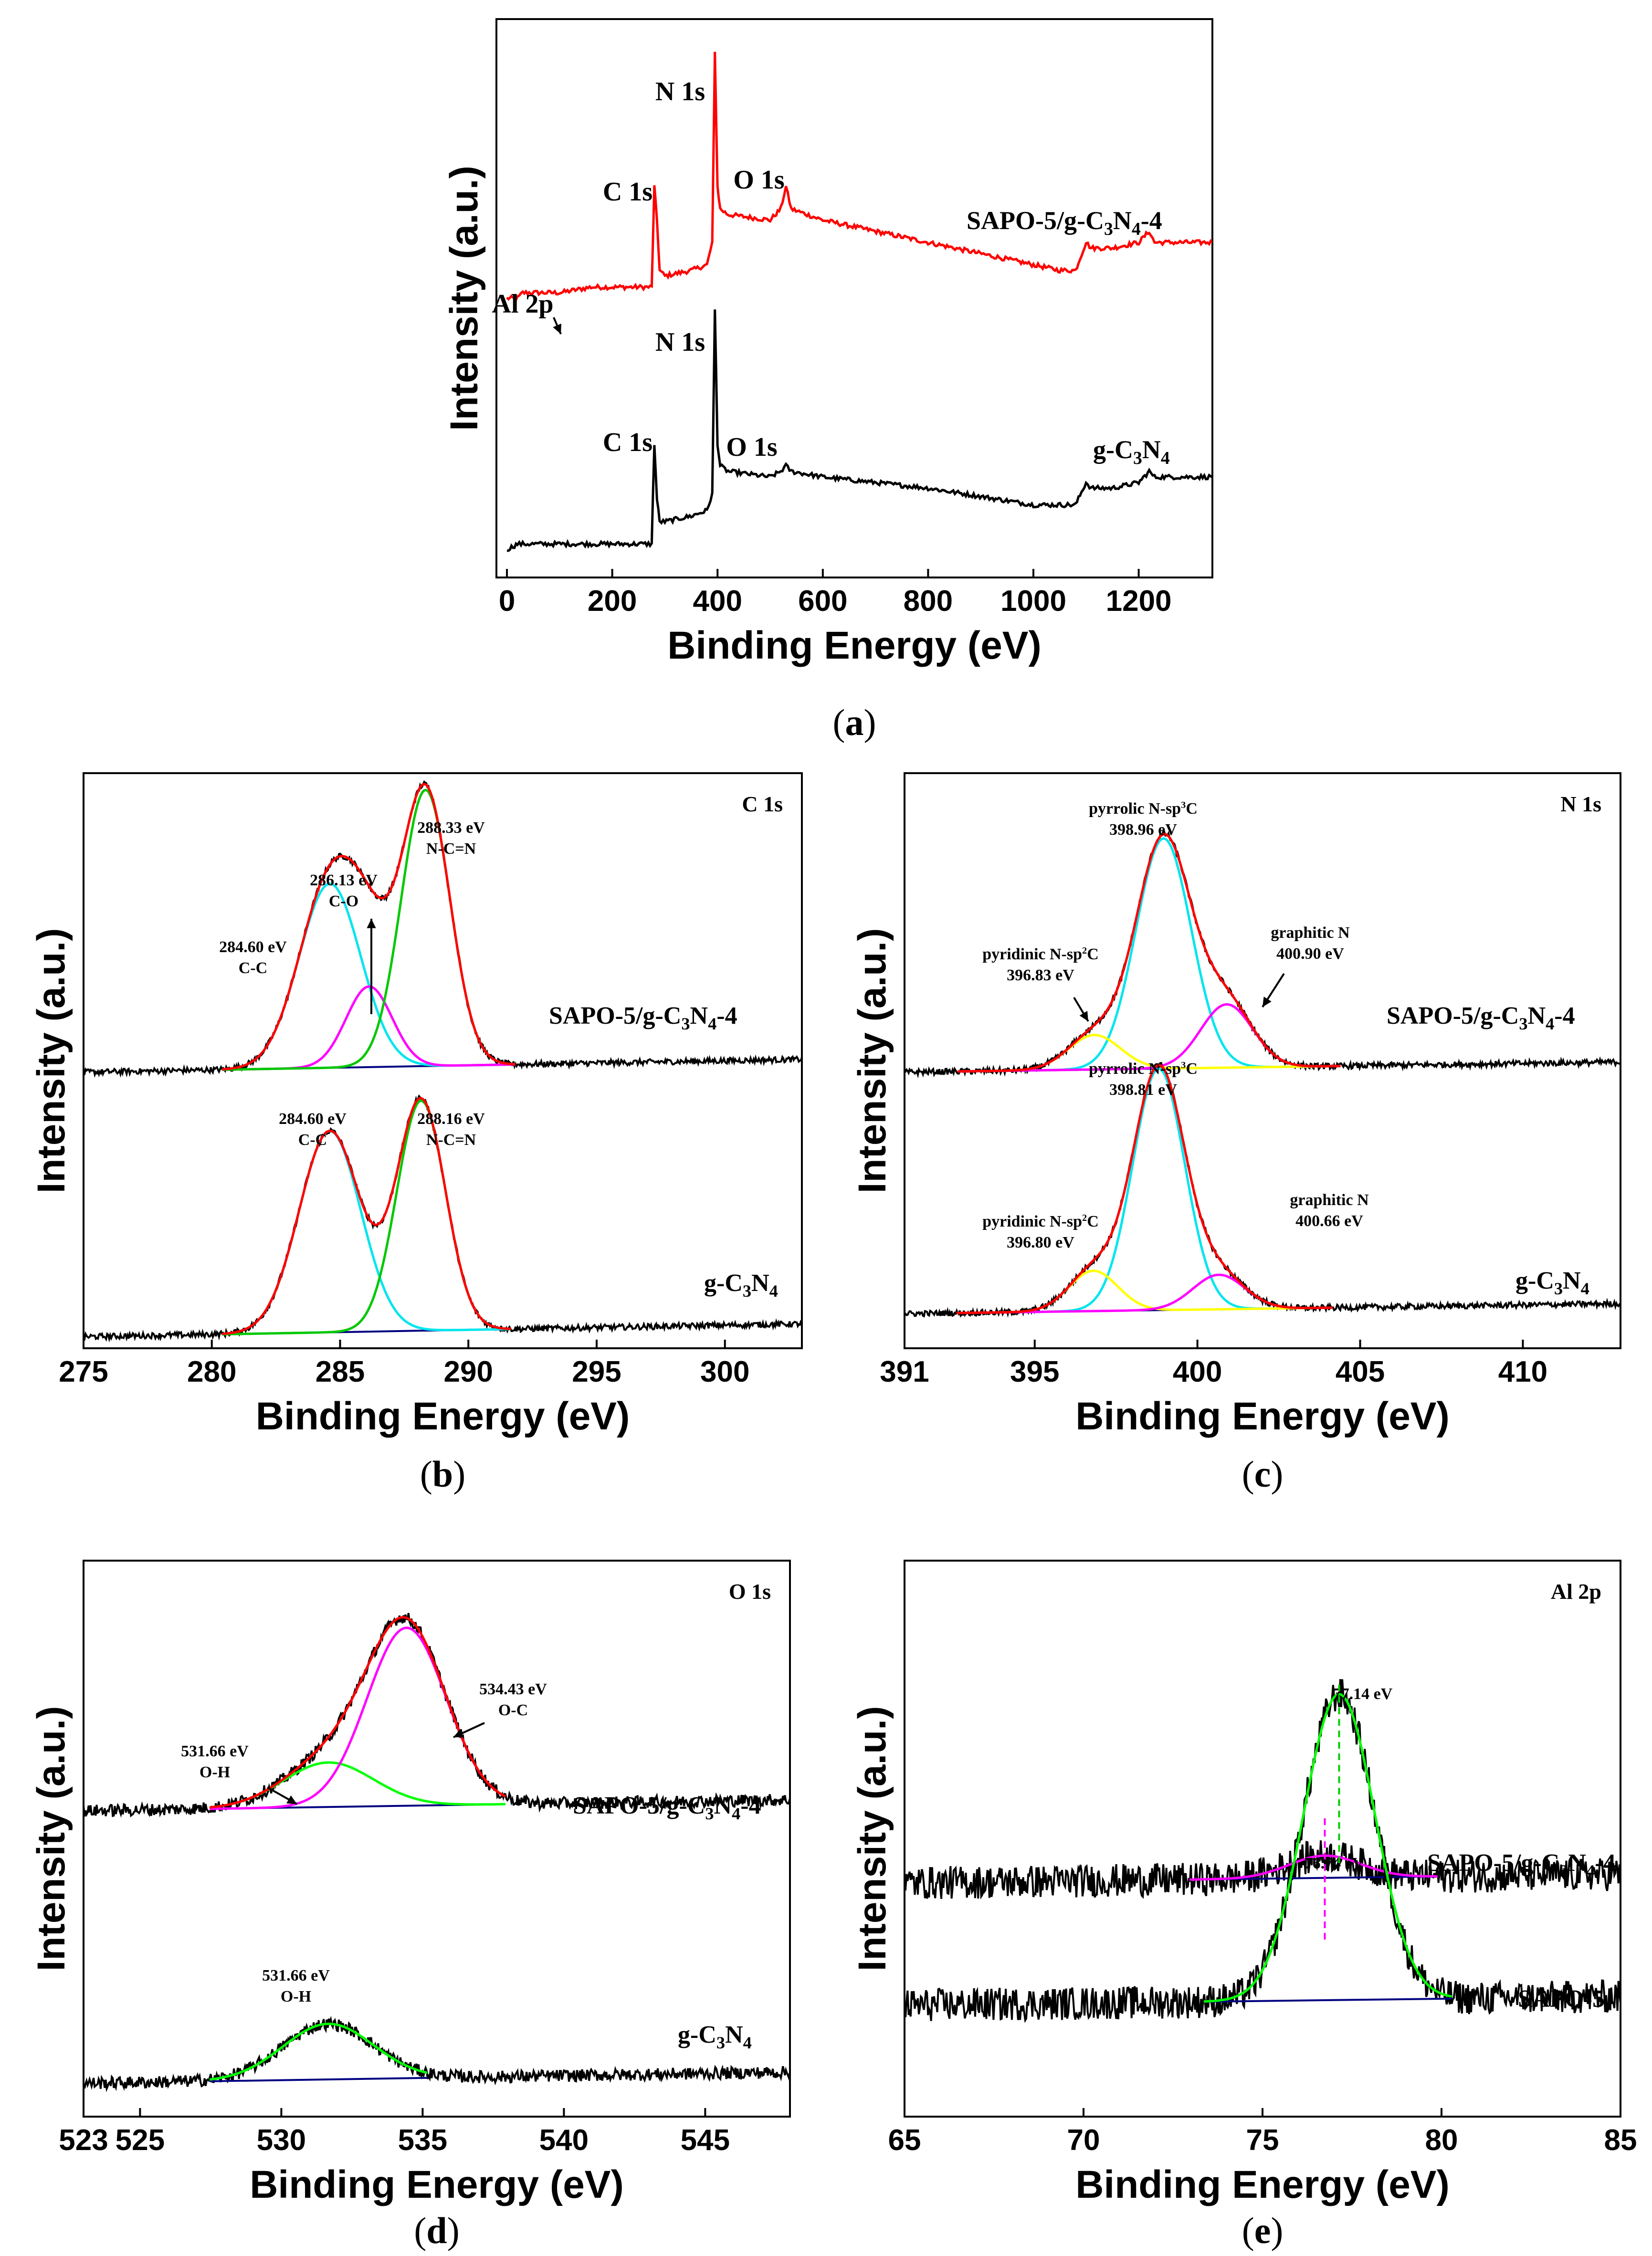 The image size is (1652, 2256). Describe the element at coordinates (437, 2230) in the screenshot. I see `panel-label: (d)` at that location.